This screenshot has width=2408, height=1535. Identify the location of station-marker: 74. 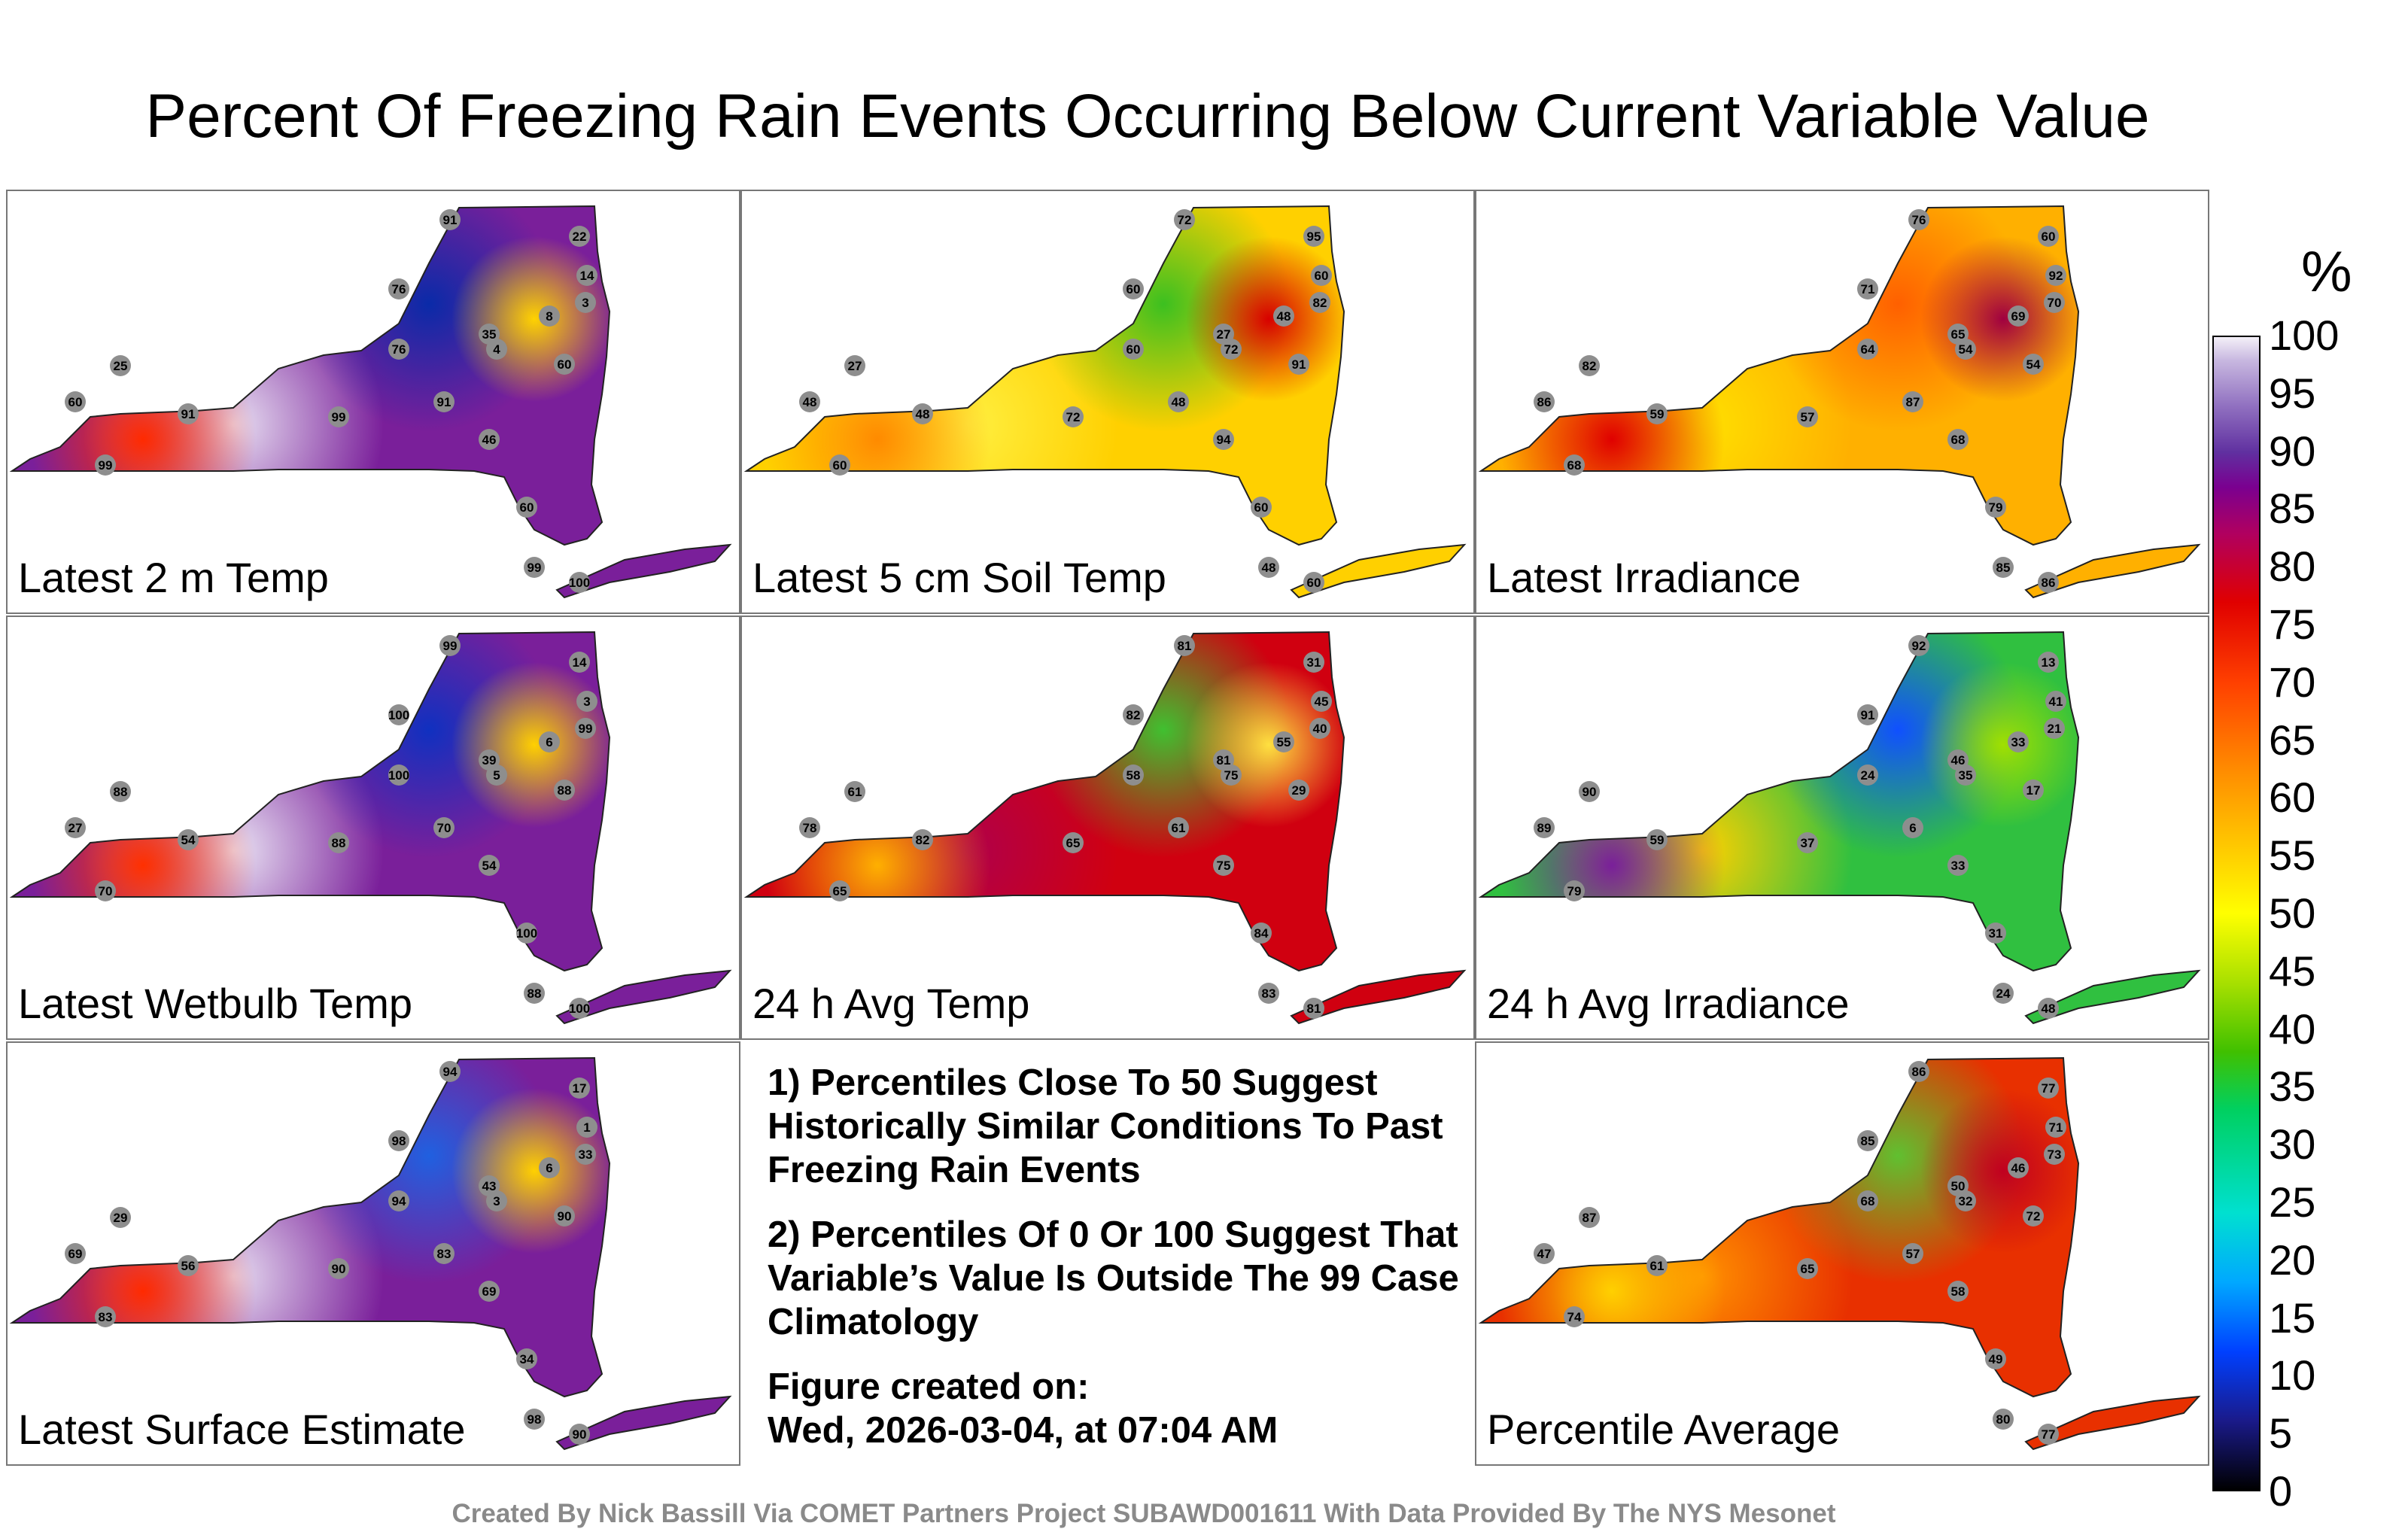
(1574, 1316).